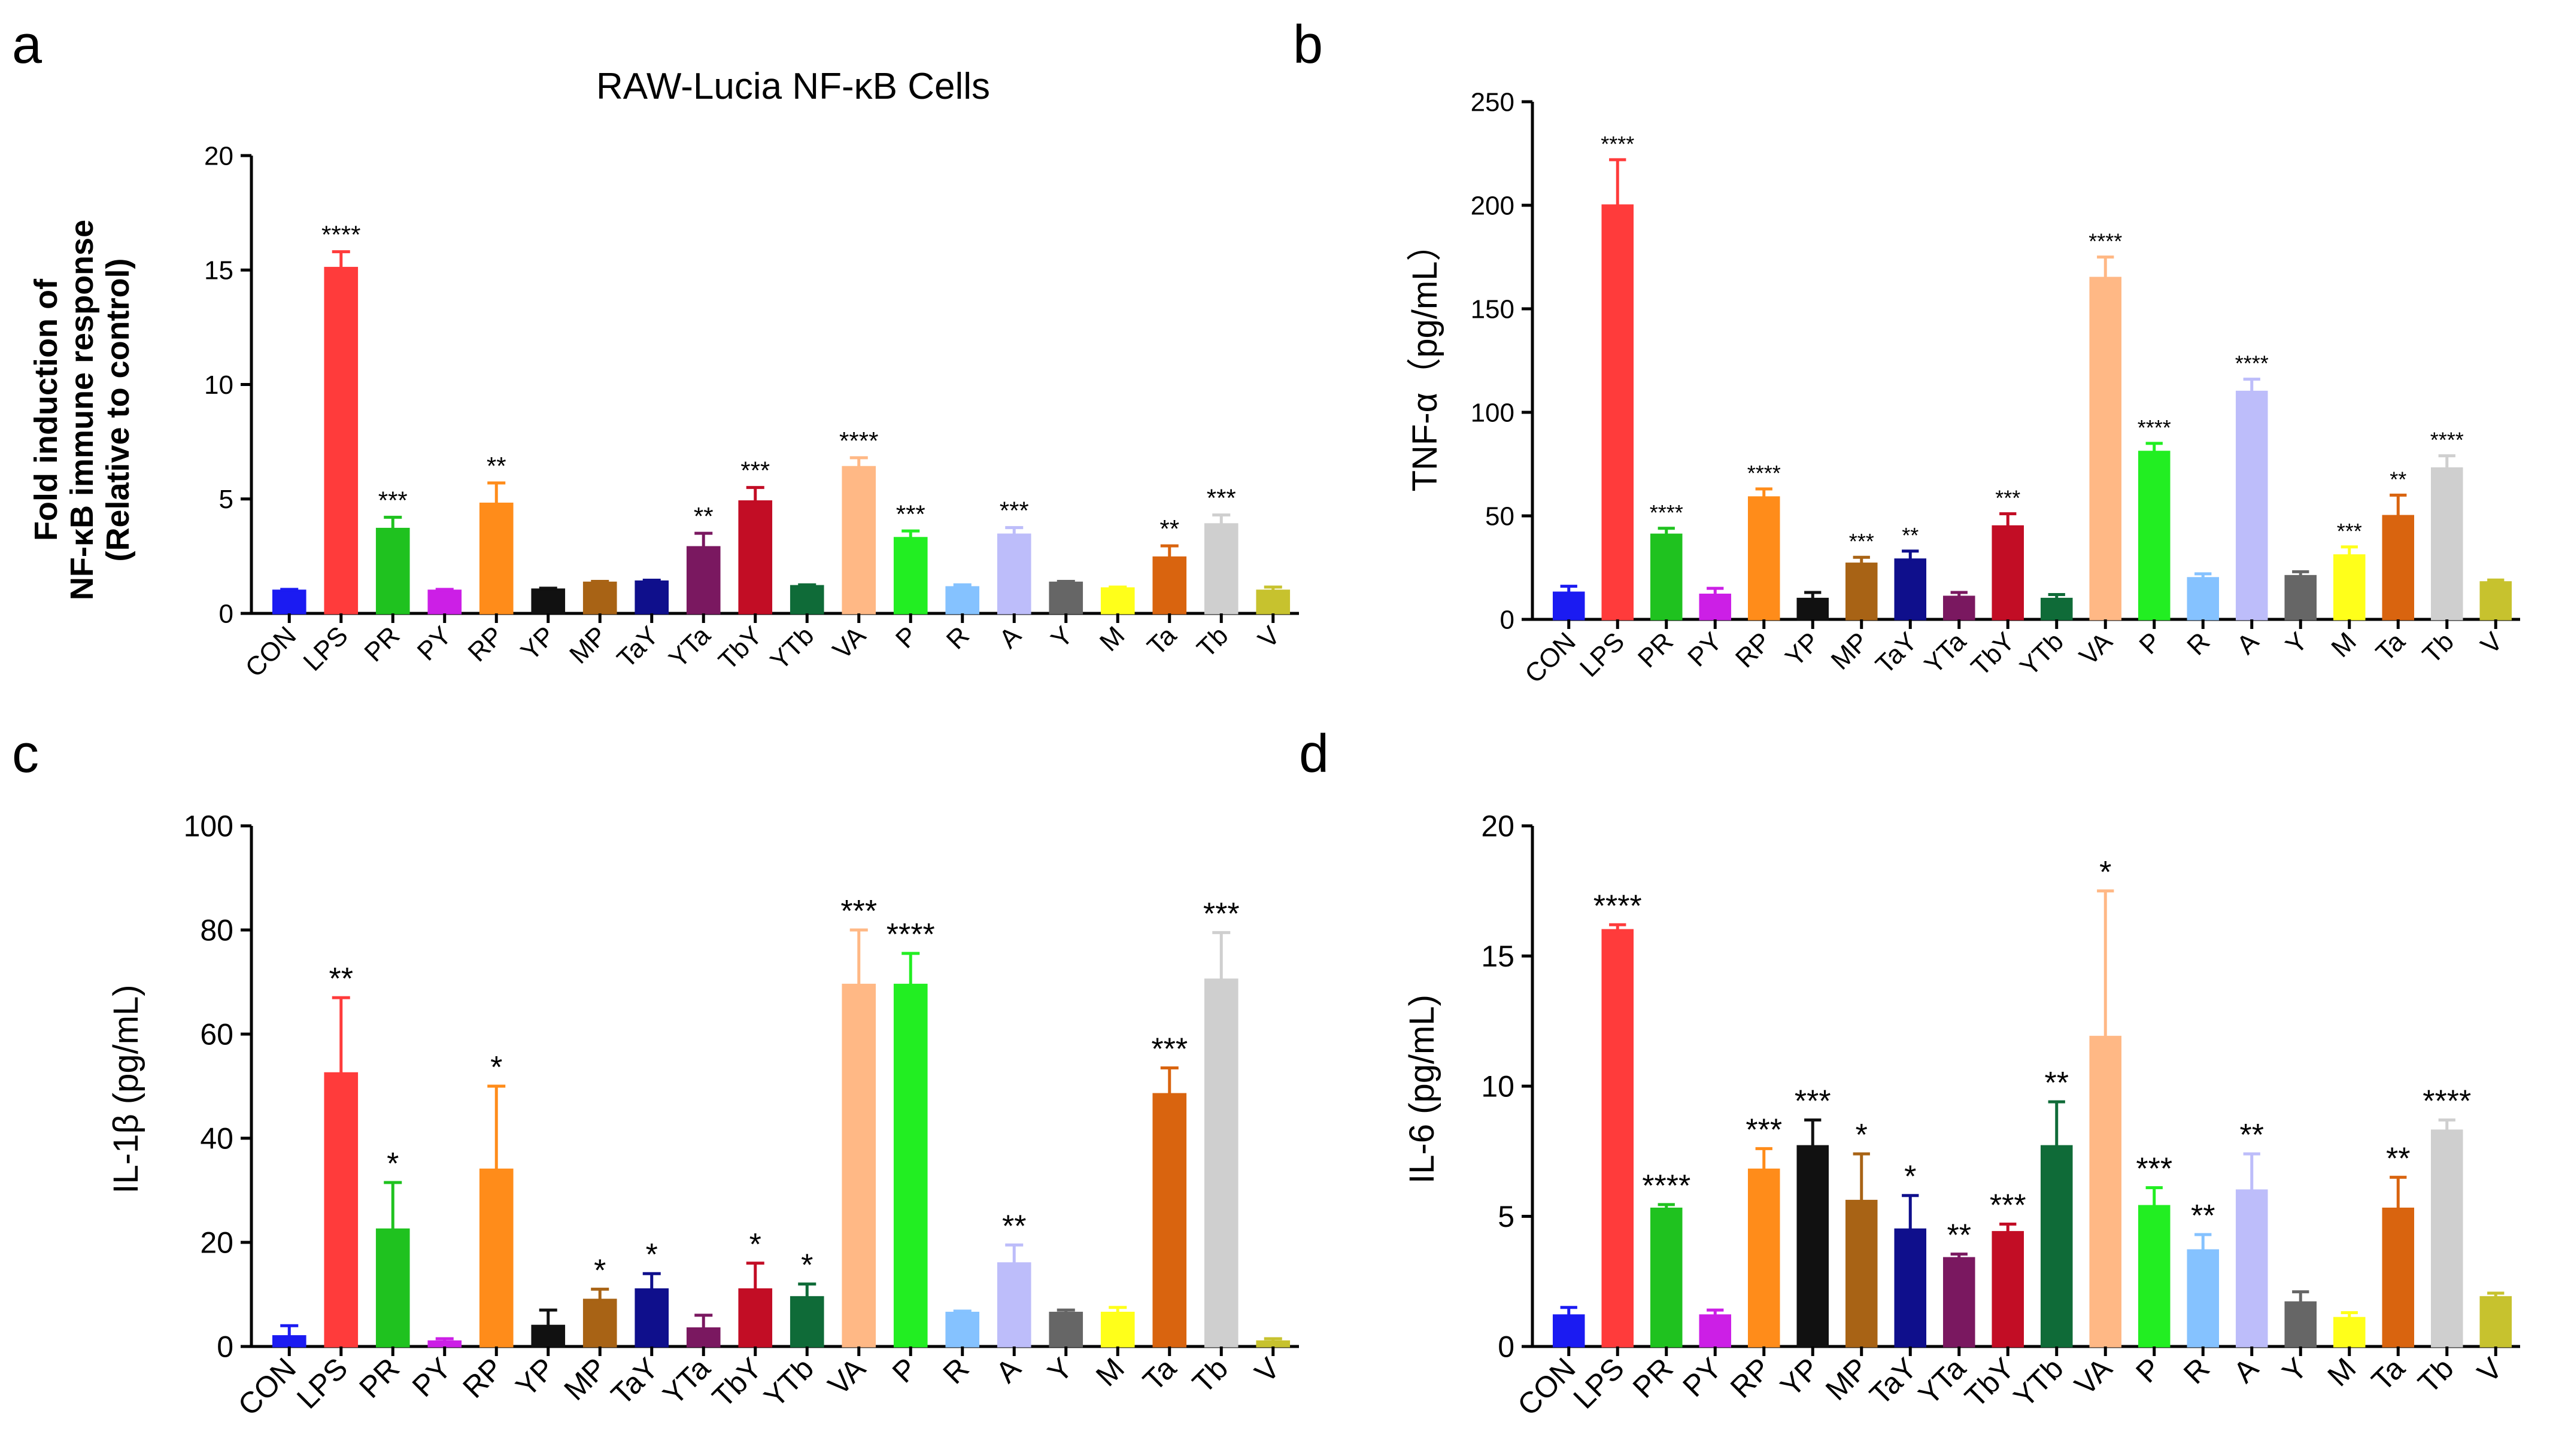 This screenshot has width=2565, height=1456. Describe the element at coordinates (2149, 643) in the screenshot. I see `panel-b-x-label-p: P` at that location.